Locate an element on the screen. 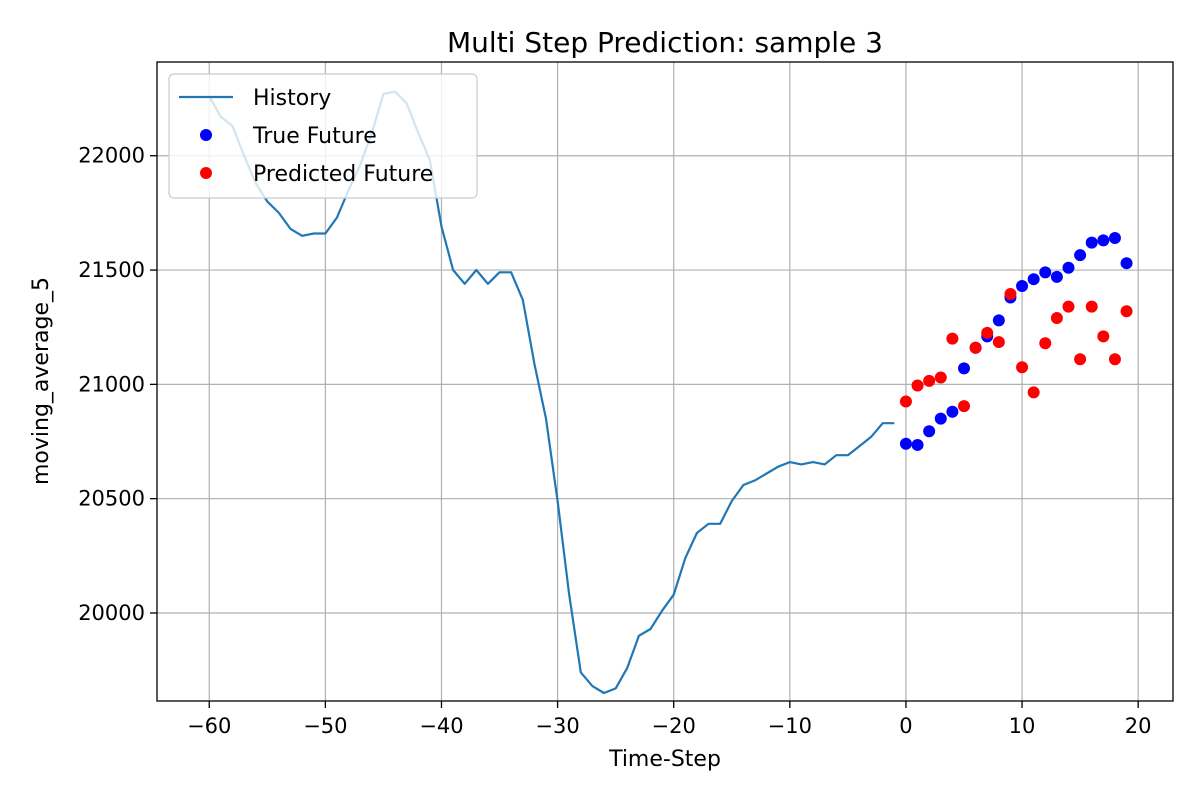  legend-box is located at coordinates (323, 136).